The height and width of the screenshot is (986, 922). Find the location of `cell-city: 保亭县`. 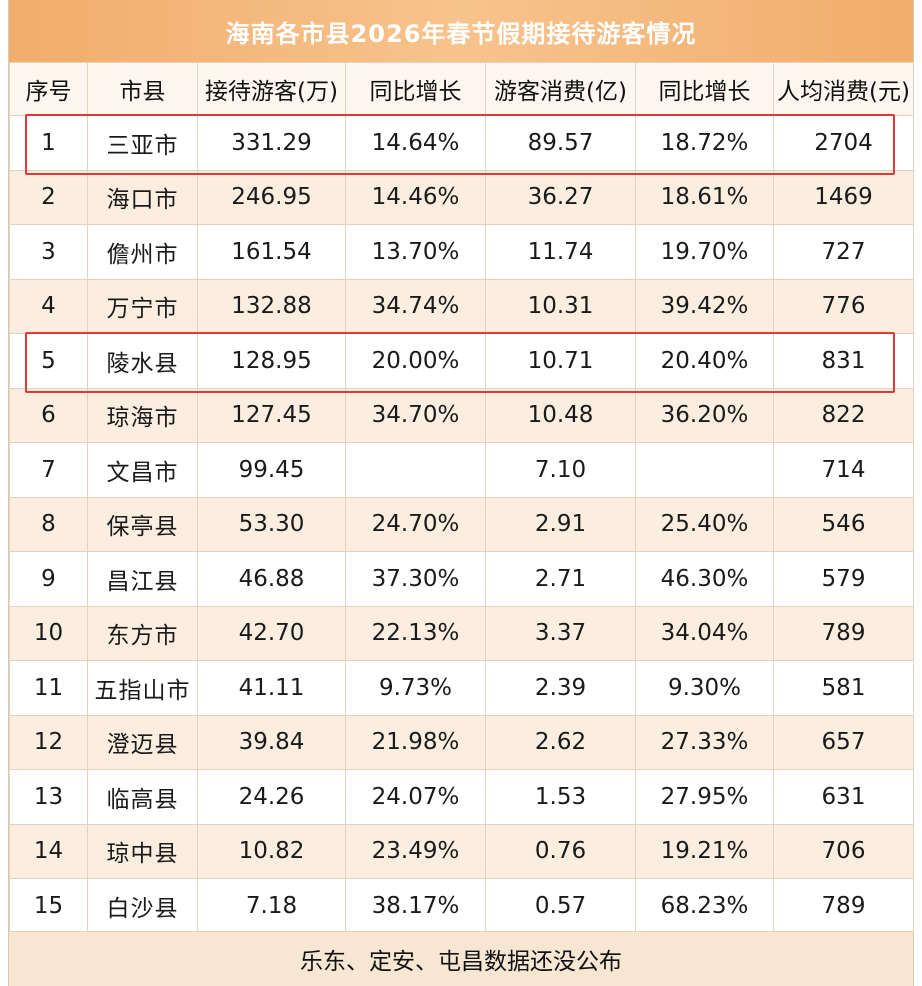

cell-city: 保亭县 is located at coordinates (142, 524).